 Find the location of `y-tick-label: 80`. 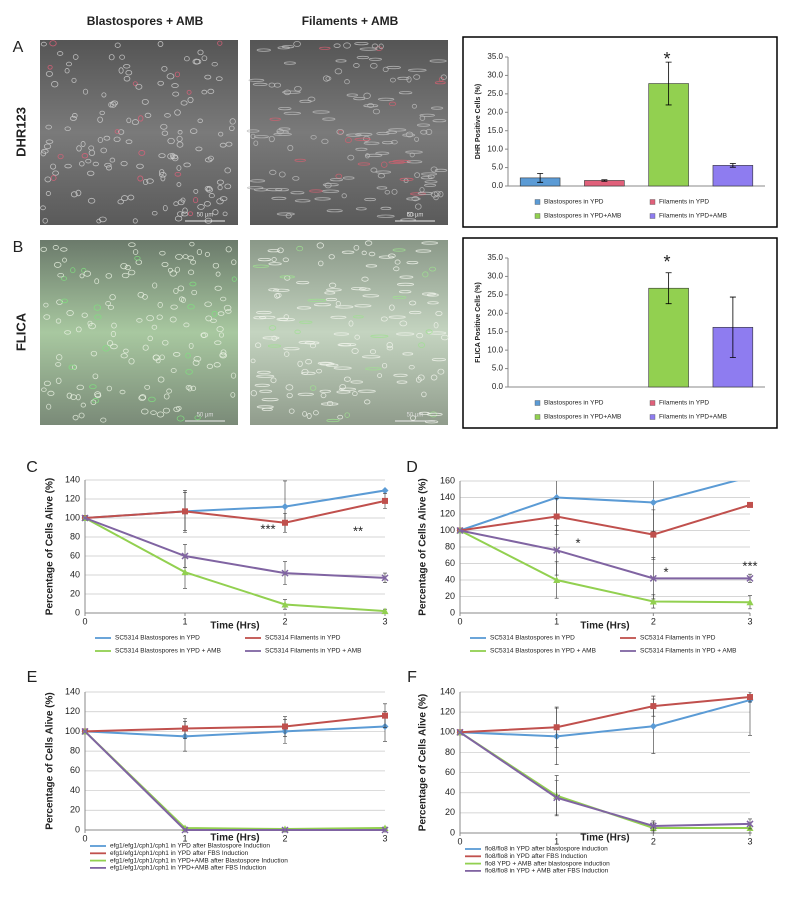

y-tick-label: 80 is located at coordinates (75, 536).